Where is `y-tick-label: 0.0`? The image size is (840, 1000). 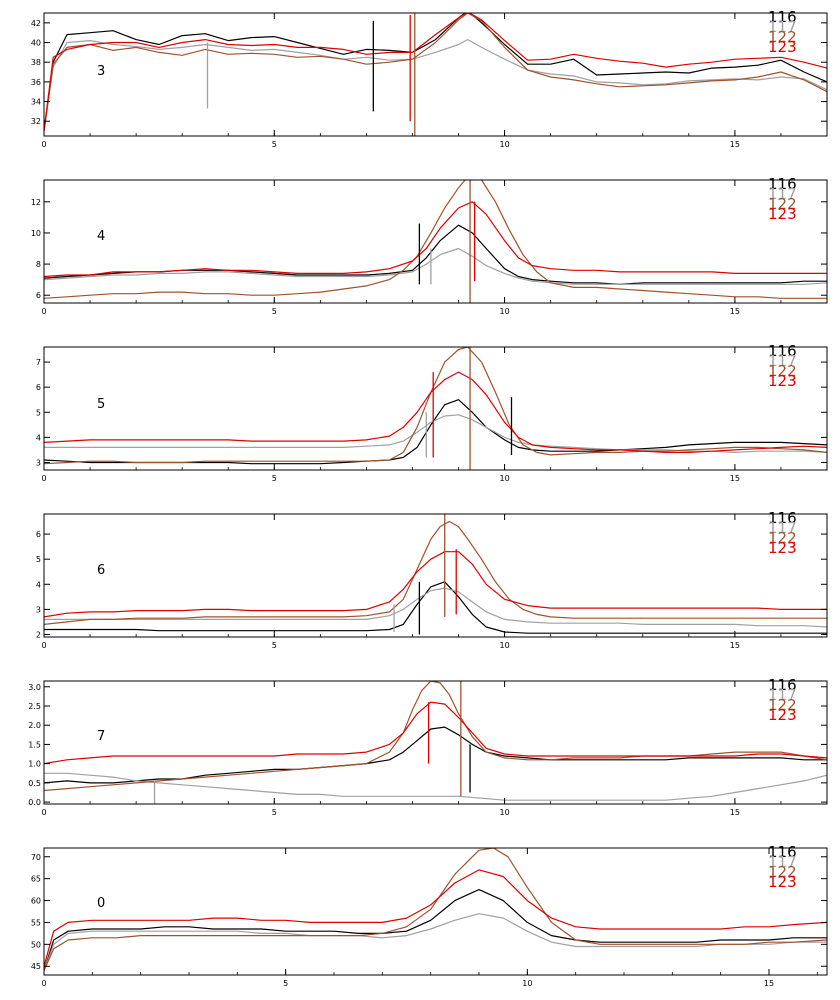 y-tick-label: 0.0 is located at coordinates (34, 802).